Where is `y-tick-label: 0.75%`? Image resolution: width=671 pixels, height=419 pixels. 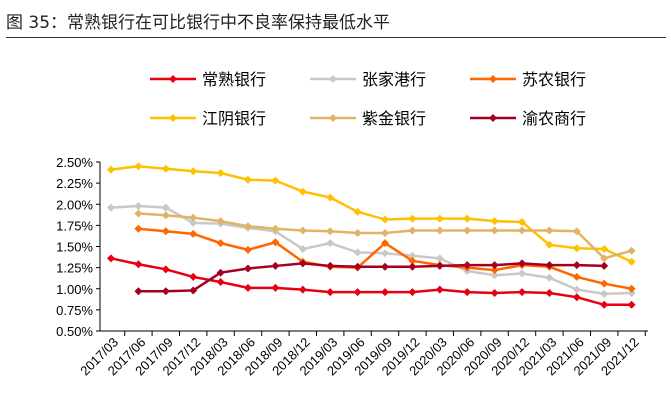 y-tick-label: 0.75% is located at coordinates (74, 310).